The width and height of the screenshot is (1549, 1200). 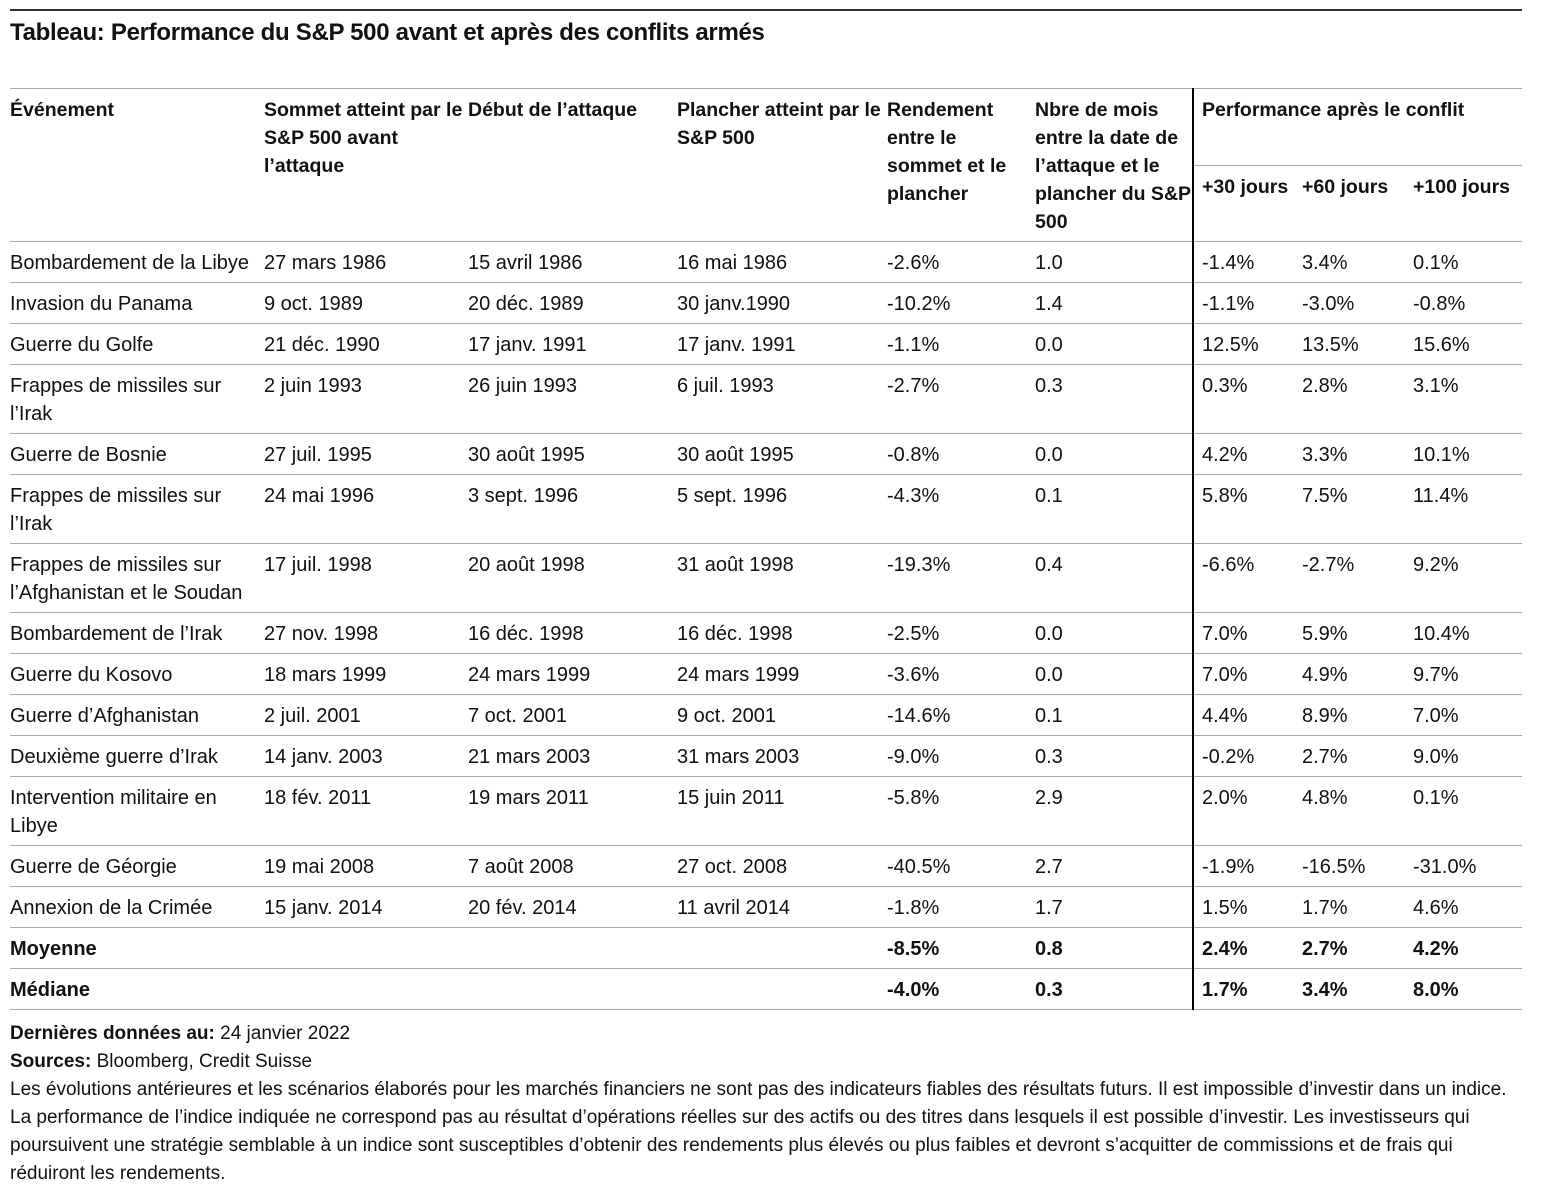 What do you see at coordinates (112, 1033) in the screenshot?
I see `date-label: Dernières données au:` at bounding box center [112, 1033].